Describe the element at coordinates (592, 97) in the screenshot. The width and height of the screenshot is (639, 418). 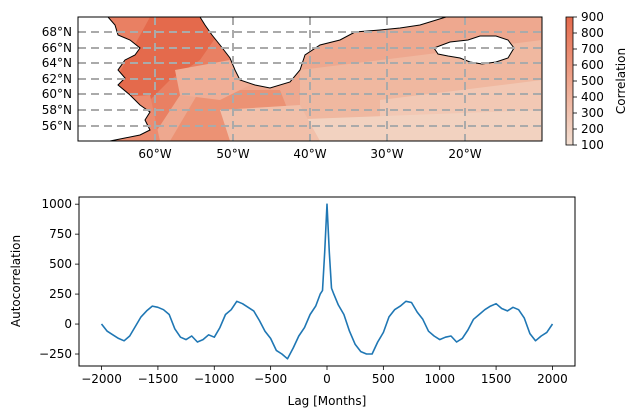
I see `colorbar-tick-label: 400` at that location.